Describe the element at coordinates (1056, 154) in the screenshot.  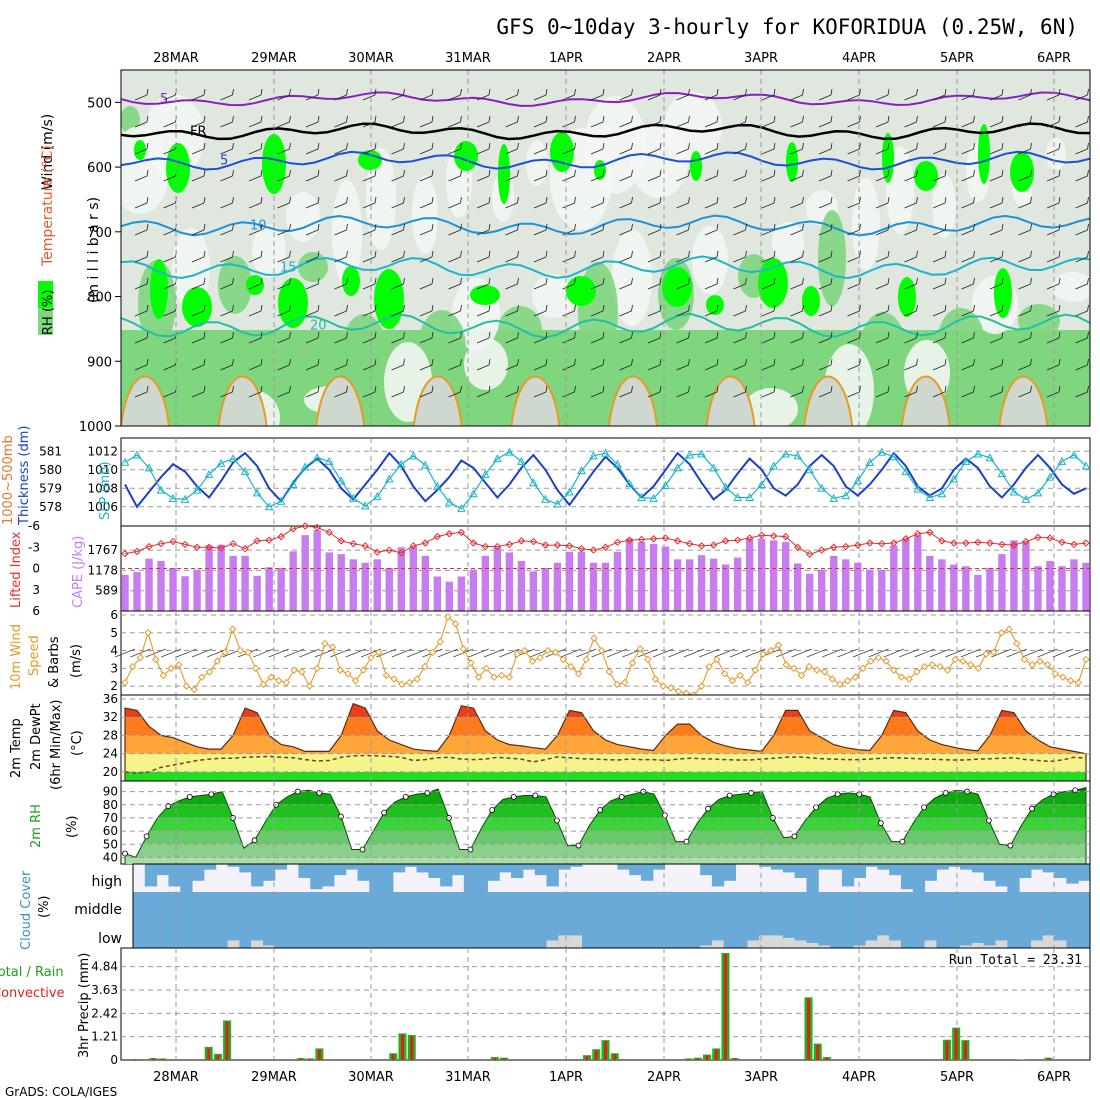
I see `rh-contour-fill` at that location.